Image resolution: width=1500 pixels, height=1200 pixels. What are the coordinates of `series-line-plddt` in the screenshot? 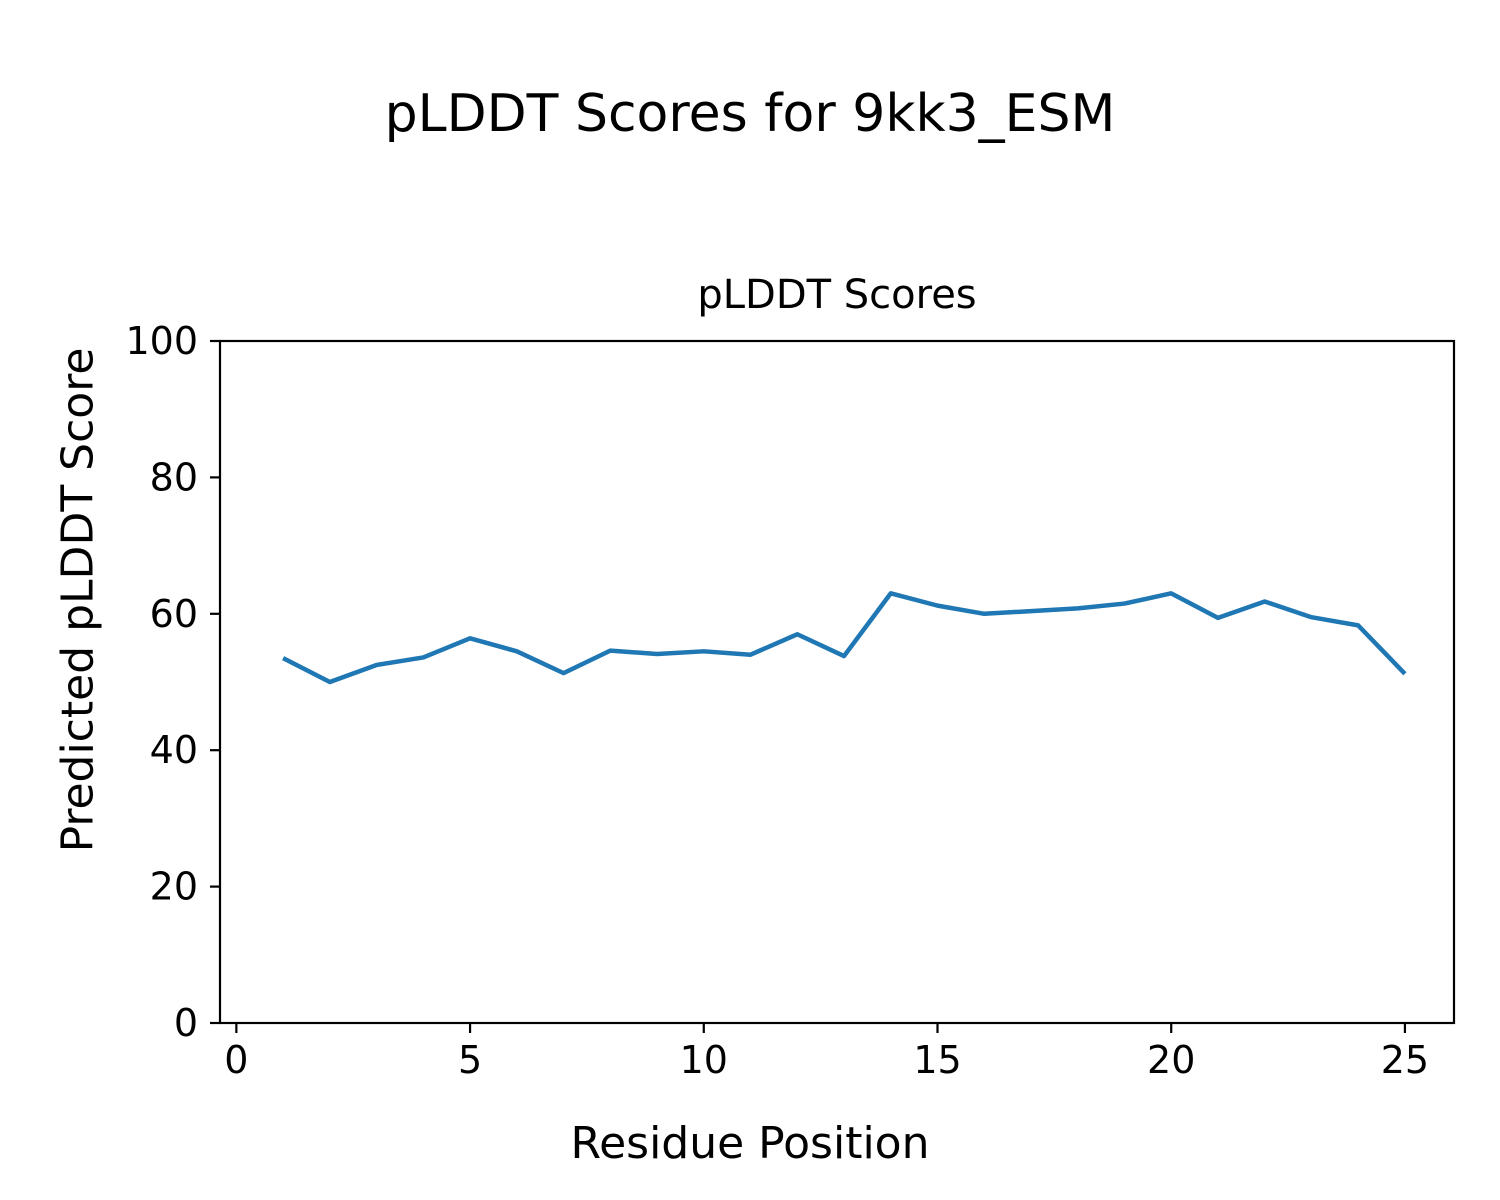 It's located at (844, 638).